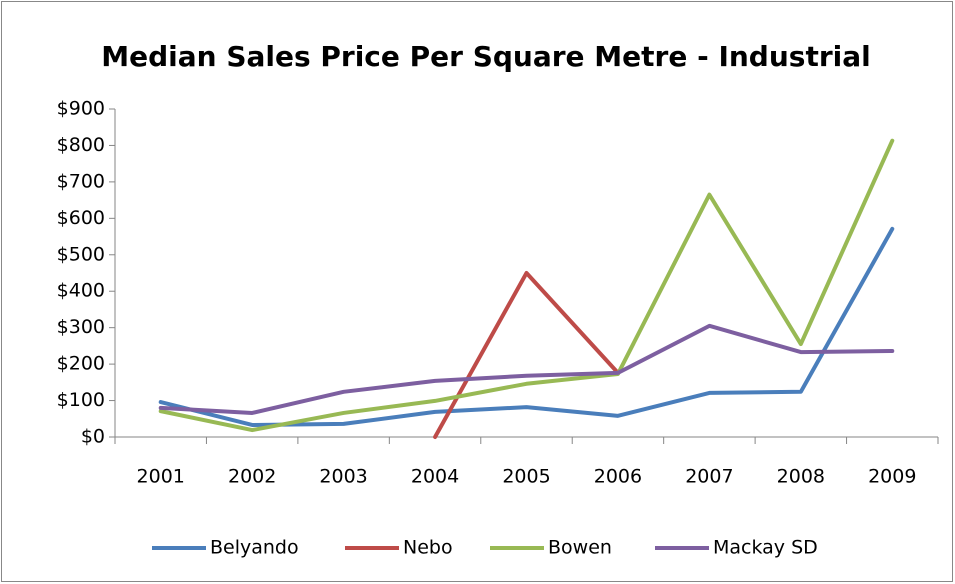 Image resolution: width=955 pixels, height=584 pixels. What do you see at coordinates (428, 548) in the screenshot?
I see `legend-label: Nebo` at bounding box center [428, 548].